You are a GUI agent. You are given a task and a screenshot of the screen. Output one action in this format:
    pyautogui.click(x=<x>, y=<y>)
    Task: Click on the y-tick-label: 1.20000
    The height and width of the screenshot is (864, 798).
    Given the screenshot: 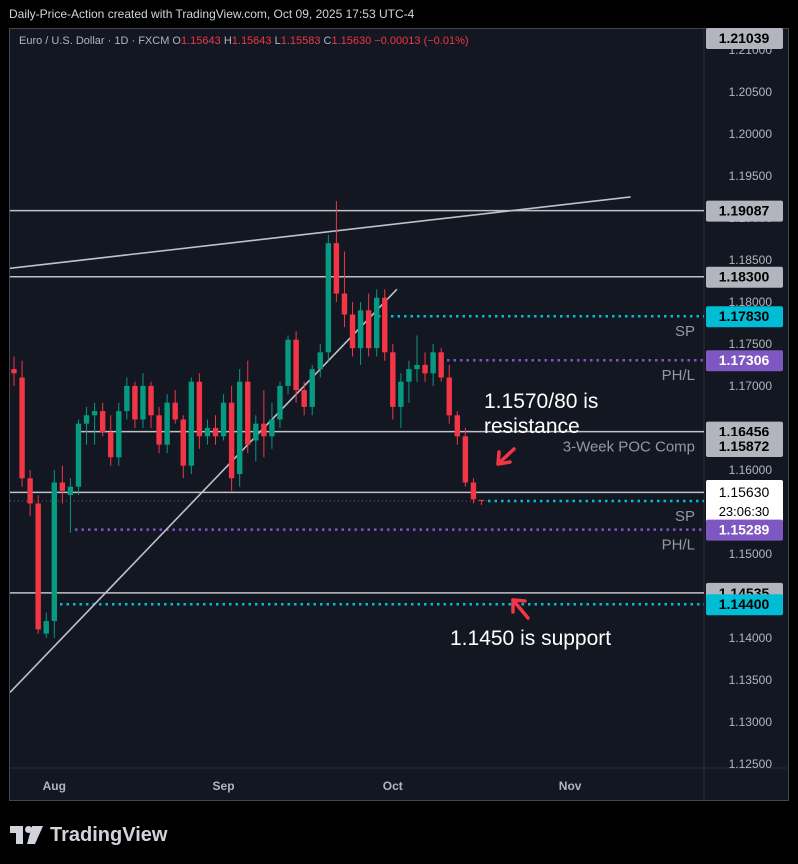 What is the action you would take?
    pyautogui.click(x=751, y=134)
    